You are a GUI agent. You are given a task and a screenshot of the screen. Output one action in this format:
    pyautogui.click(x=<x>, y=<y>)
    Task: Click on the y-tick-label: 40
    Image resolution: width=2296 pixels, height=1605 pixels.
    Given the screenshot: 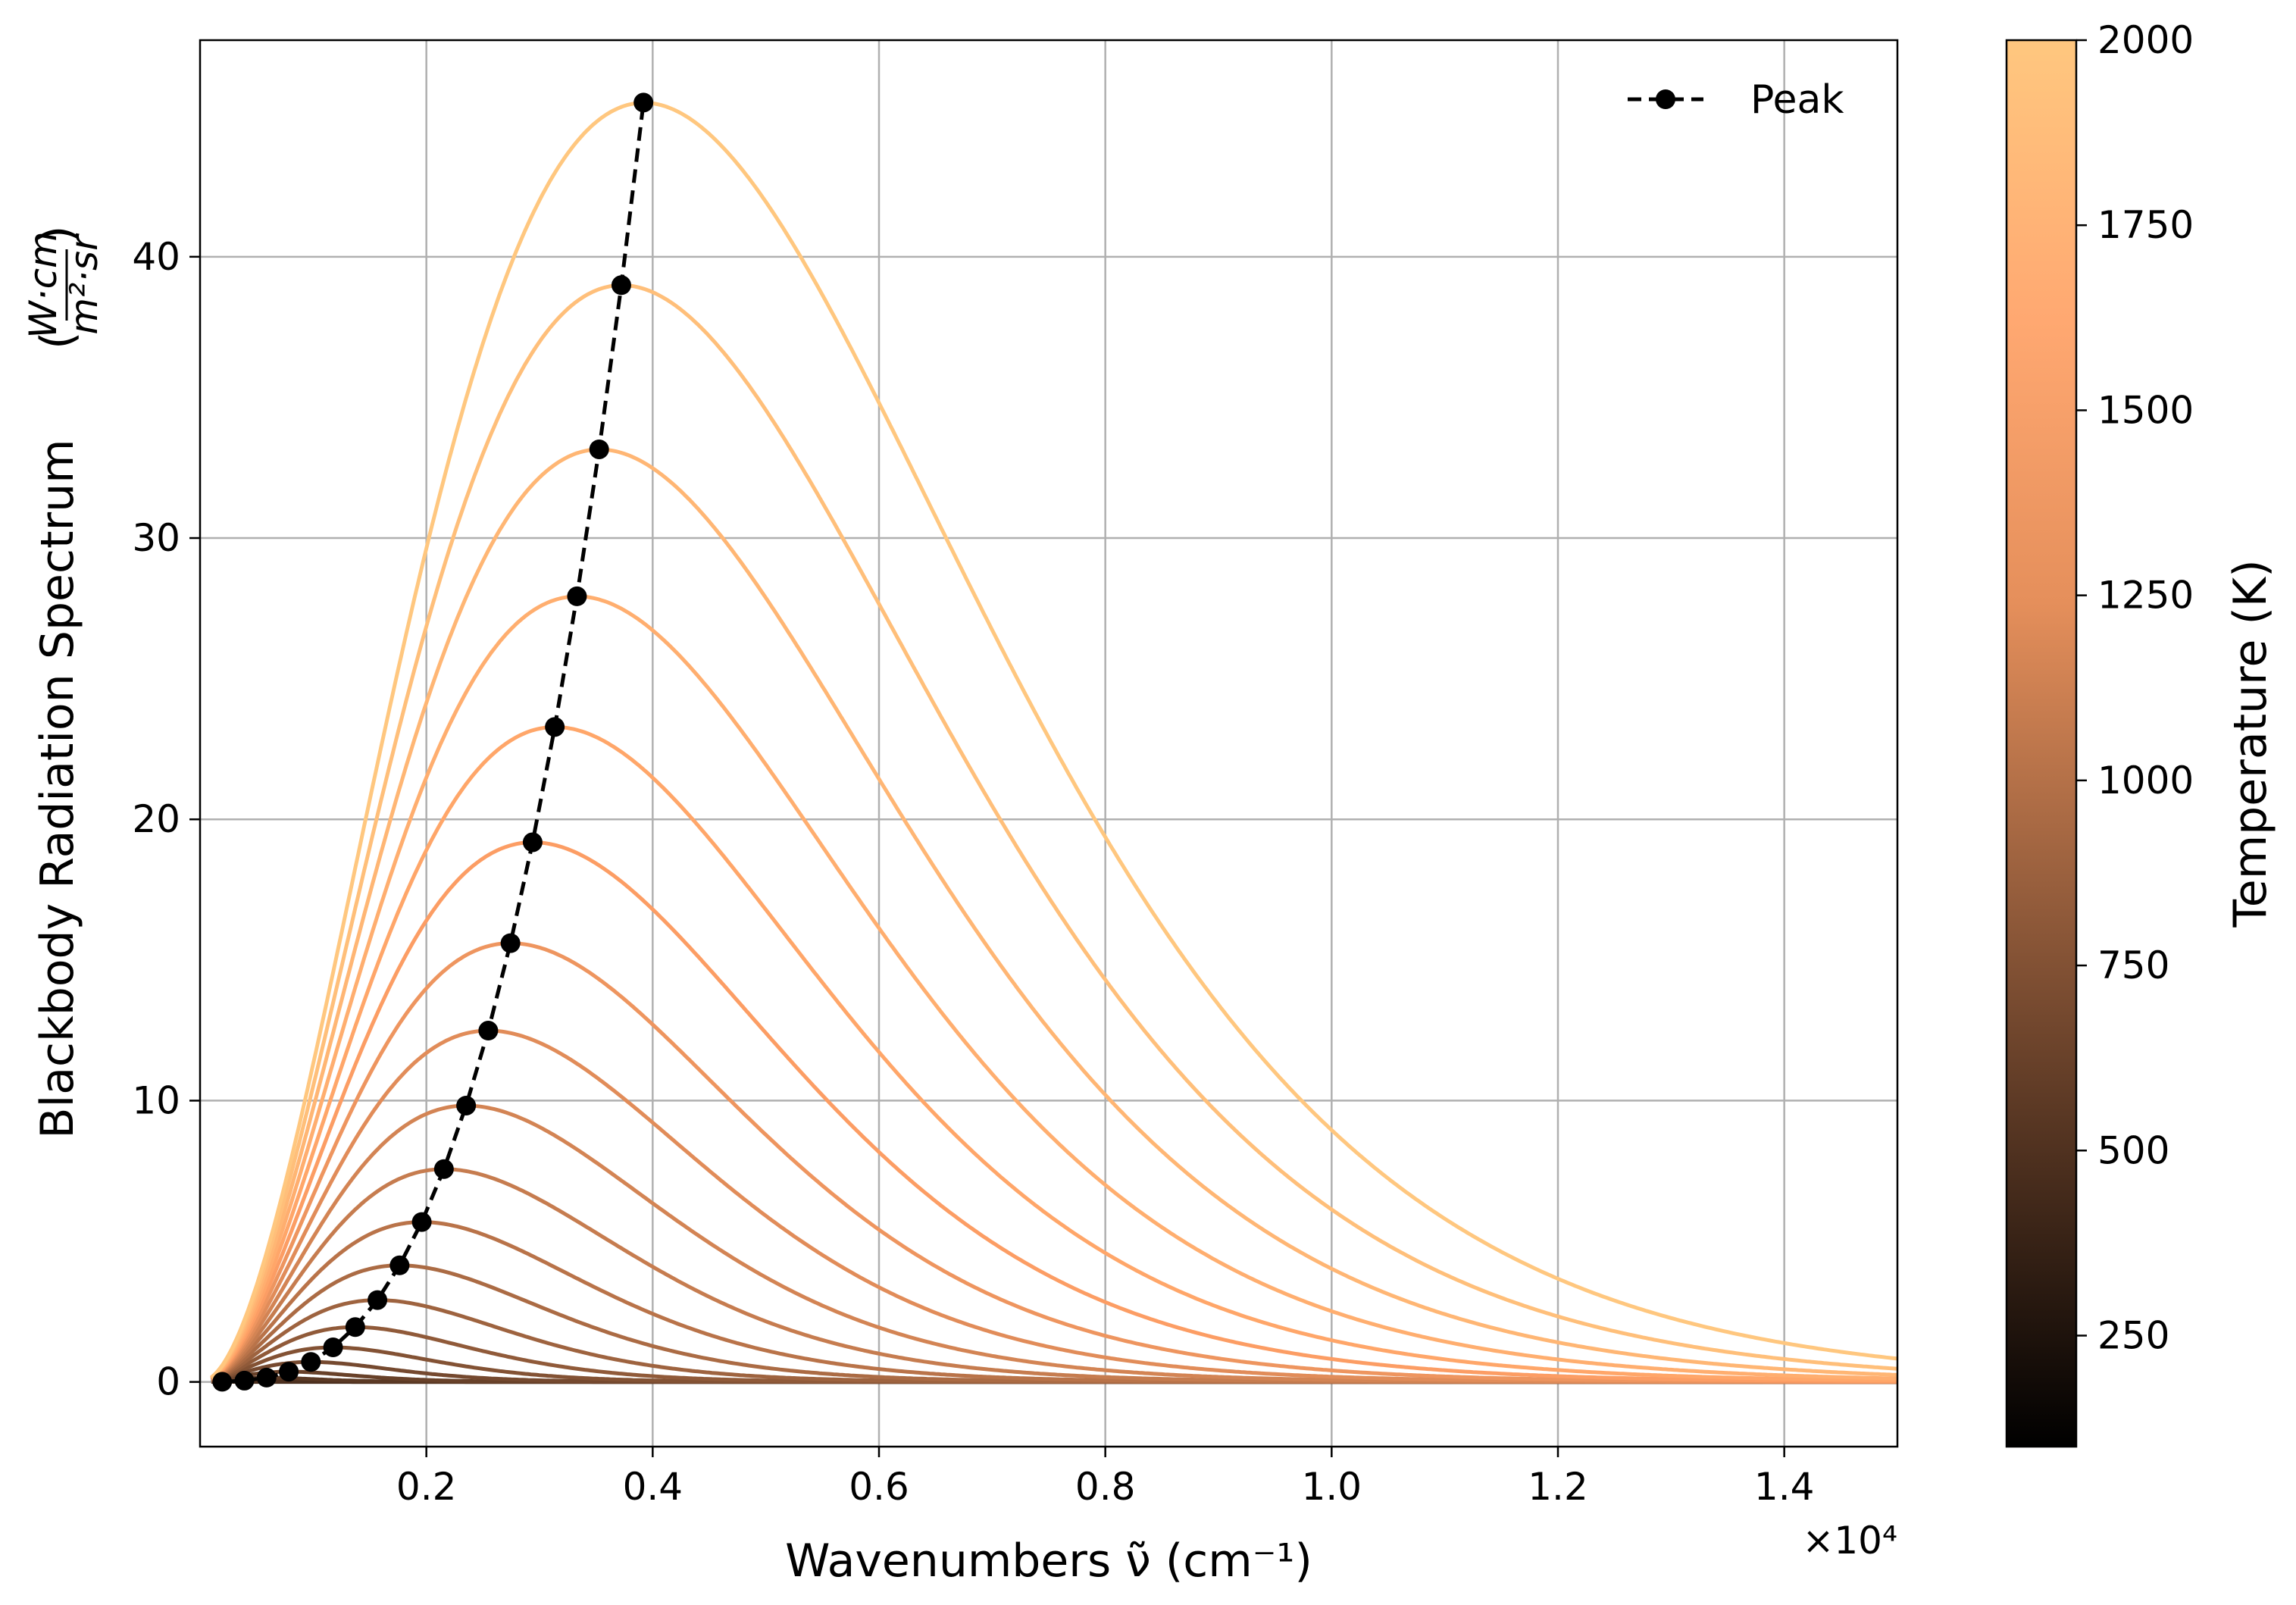 What is the action you would take?
    pyautogui.click(x=156, y=257)
    